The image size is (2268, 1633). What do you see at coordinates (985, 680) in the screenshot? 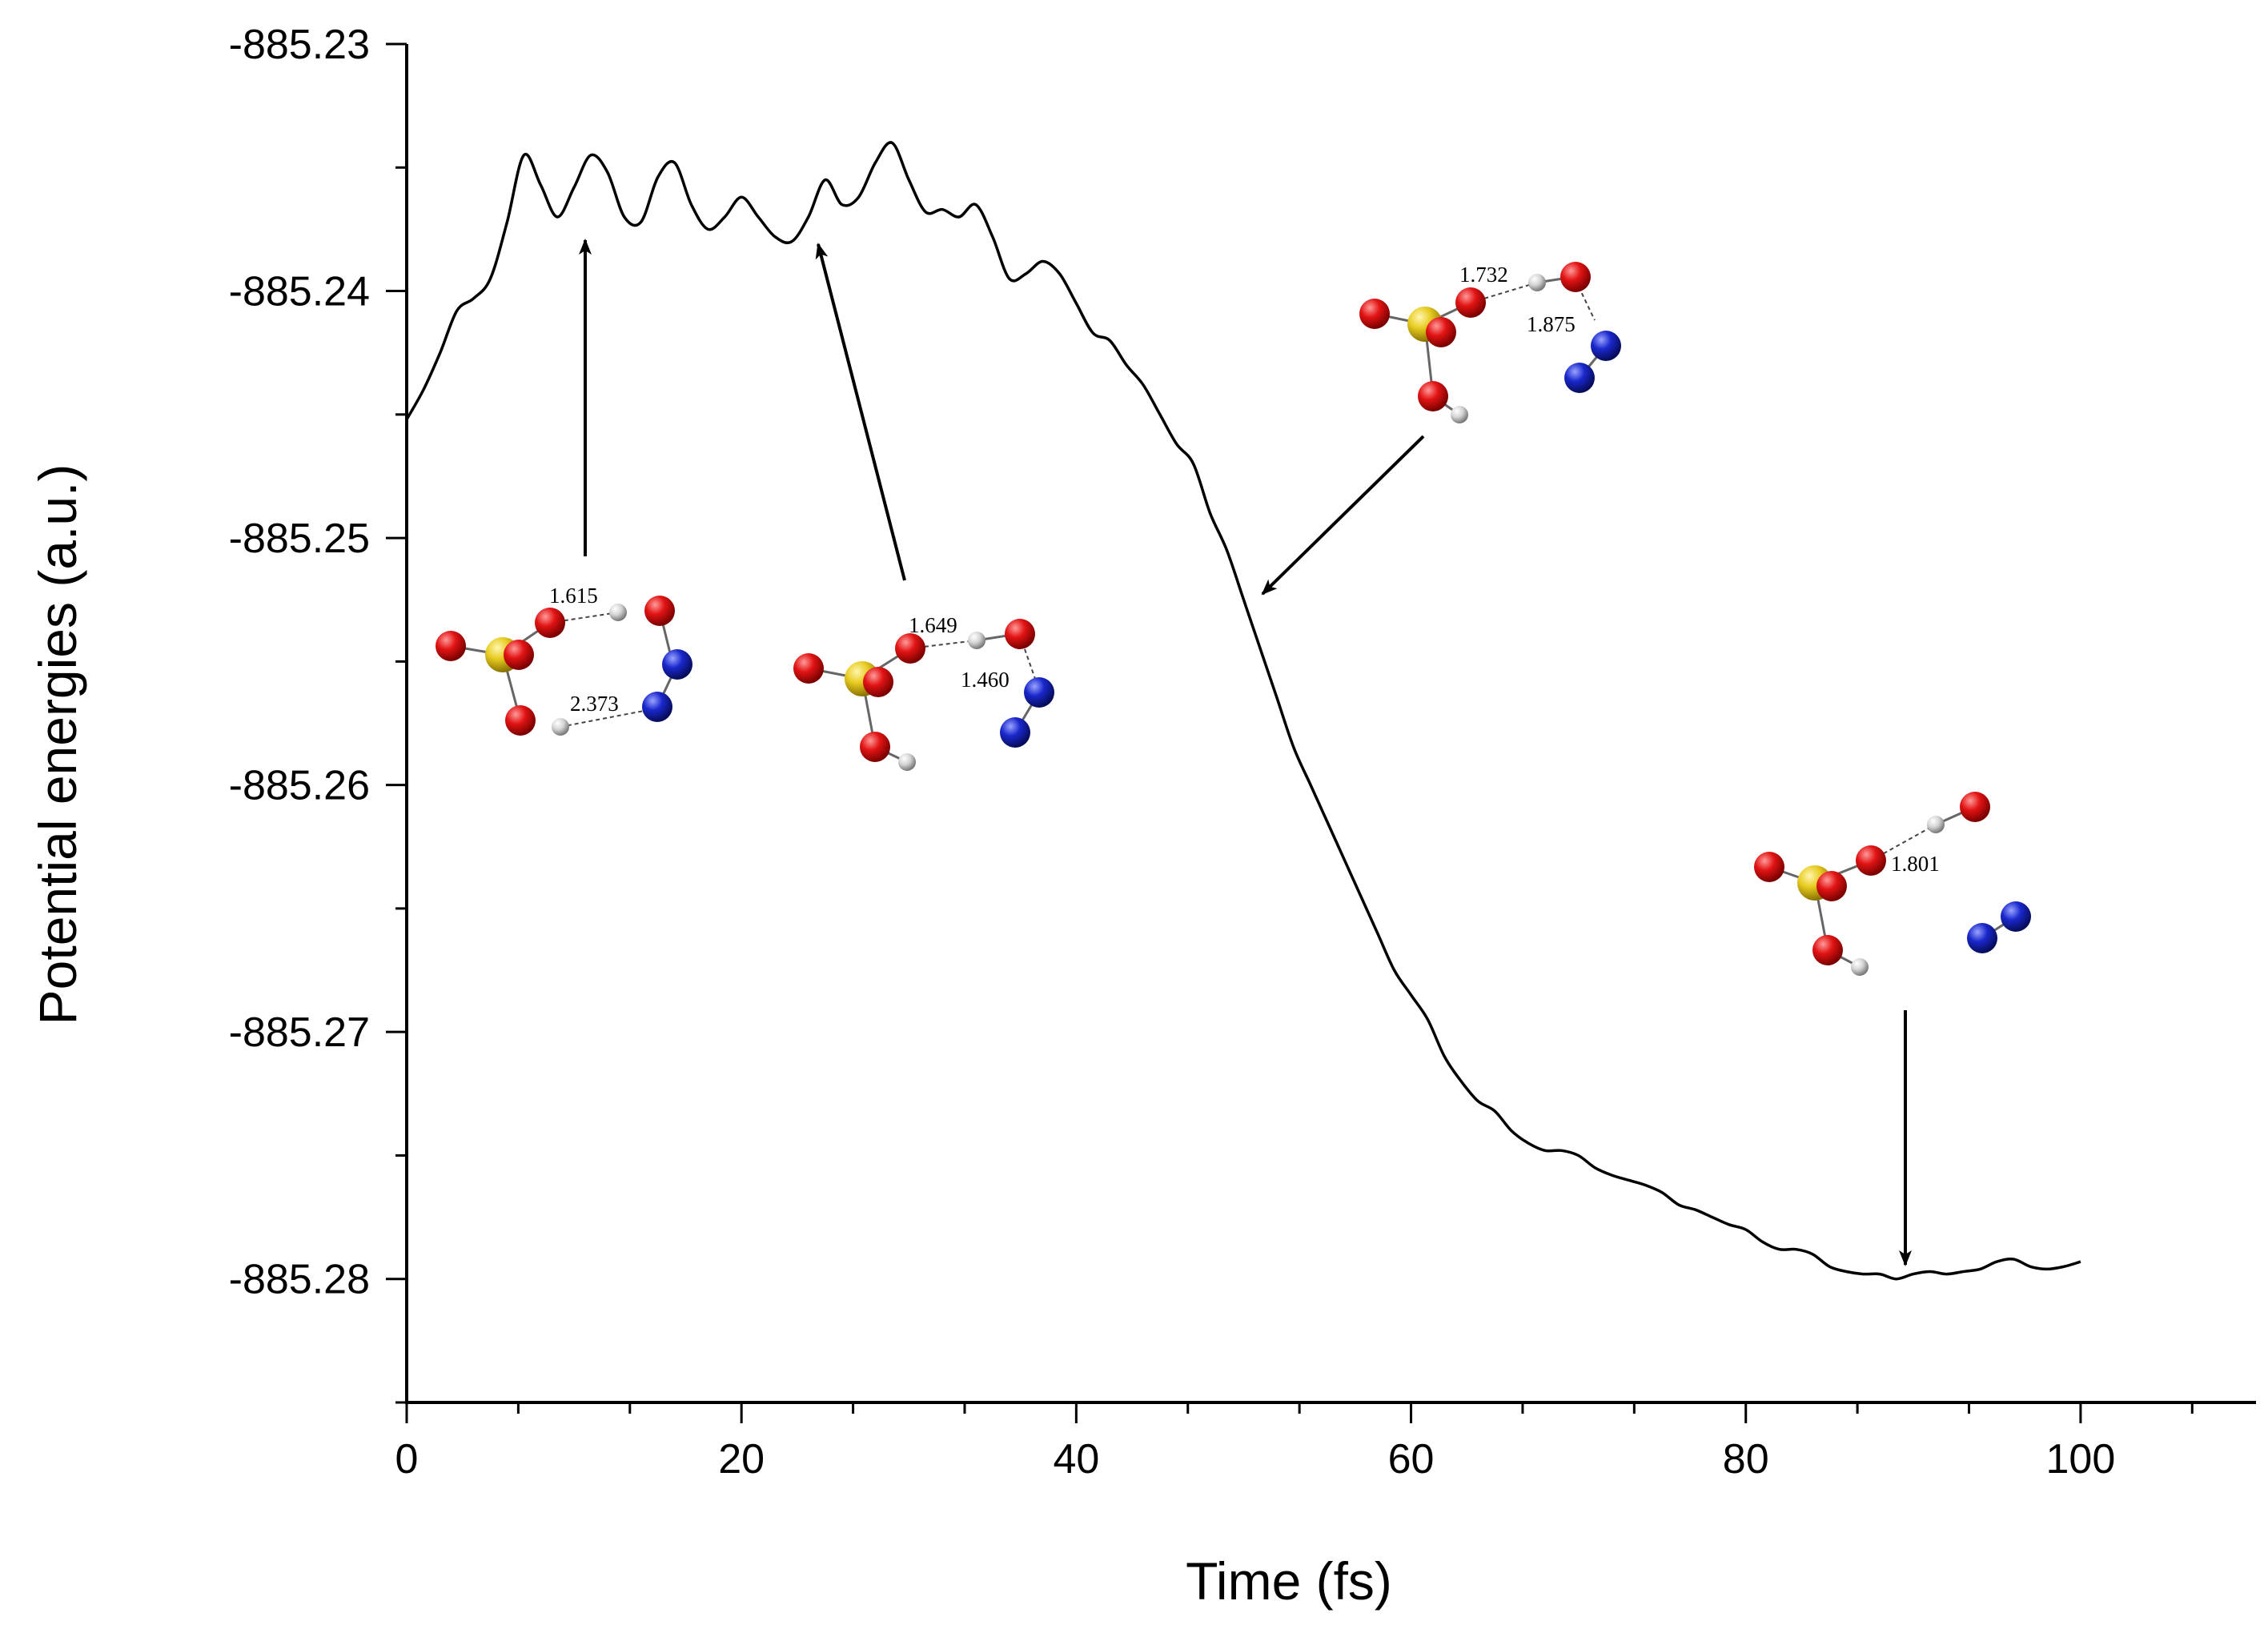
I see `bond-length-label: 1.460` at bounding box center [985, 680].